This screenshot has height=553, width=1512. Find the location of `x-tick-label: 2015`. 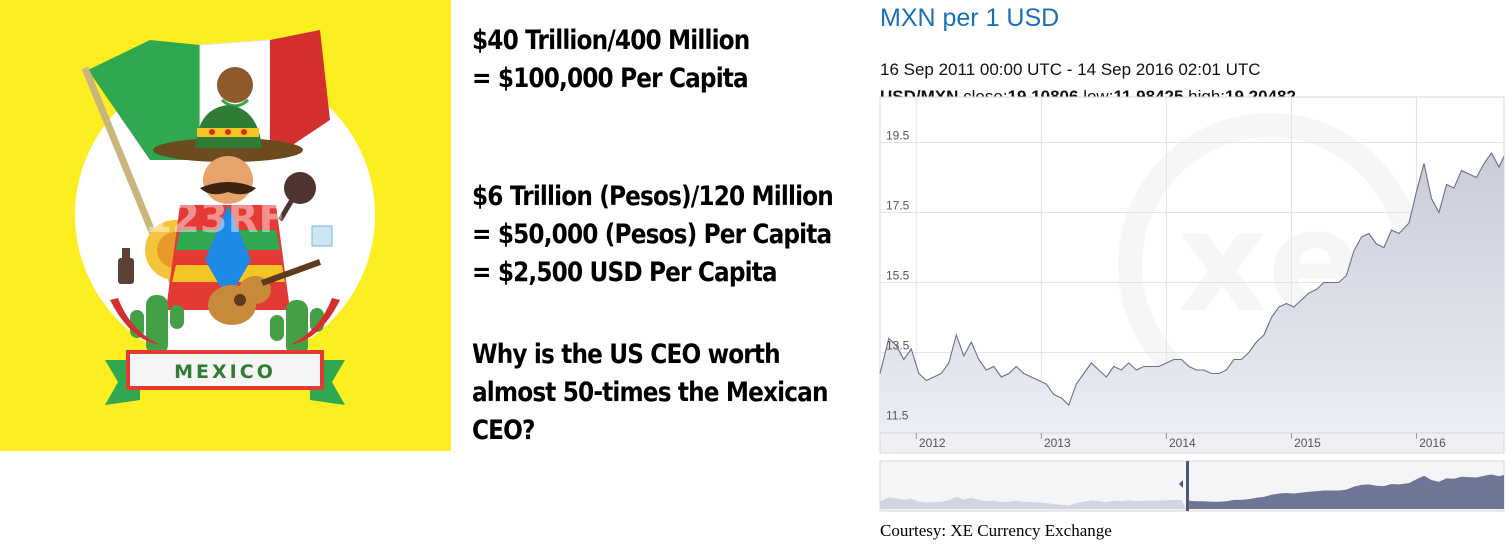

x-tick-label: 2015 is located at coordinates (1307, 443).